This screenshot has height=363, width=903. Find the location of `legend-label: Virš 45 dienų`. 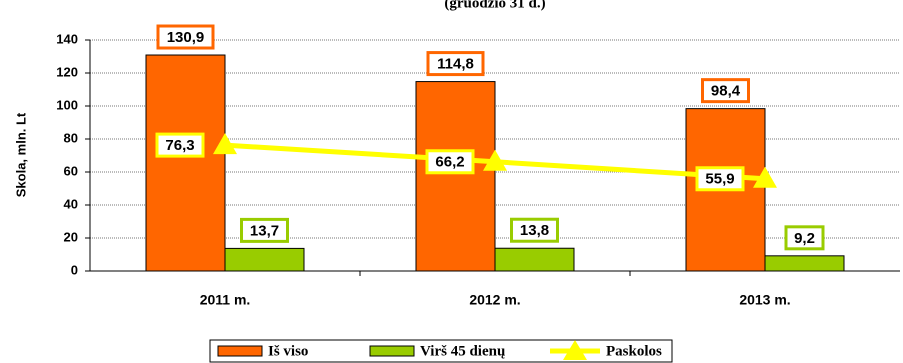

legend-label: Virš 45 dienų is located at coordinates (462, 351).